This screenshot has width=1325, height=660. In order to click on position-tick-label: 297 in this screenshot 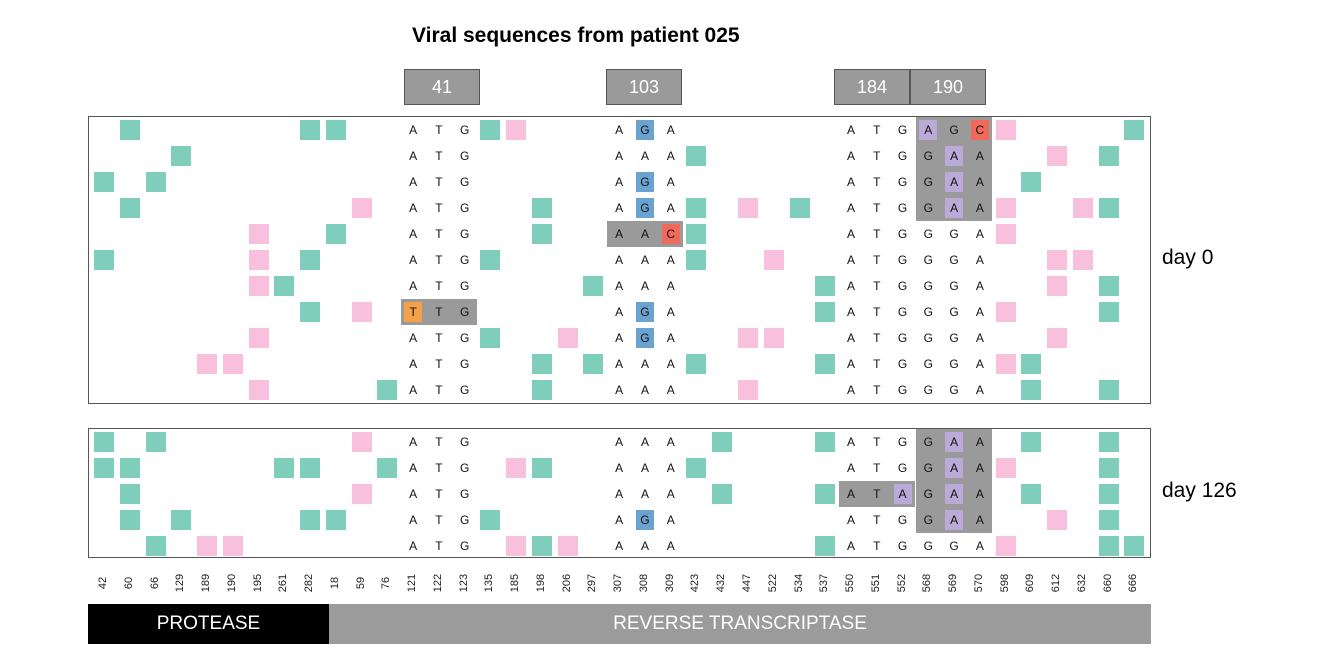, I will do `click(592, 583)`.